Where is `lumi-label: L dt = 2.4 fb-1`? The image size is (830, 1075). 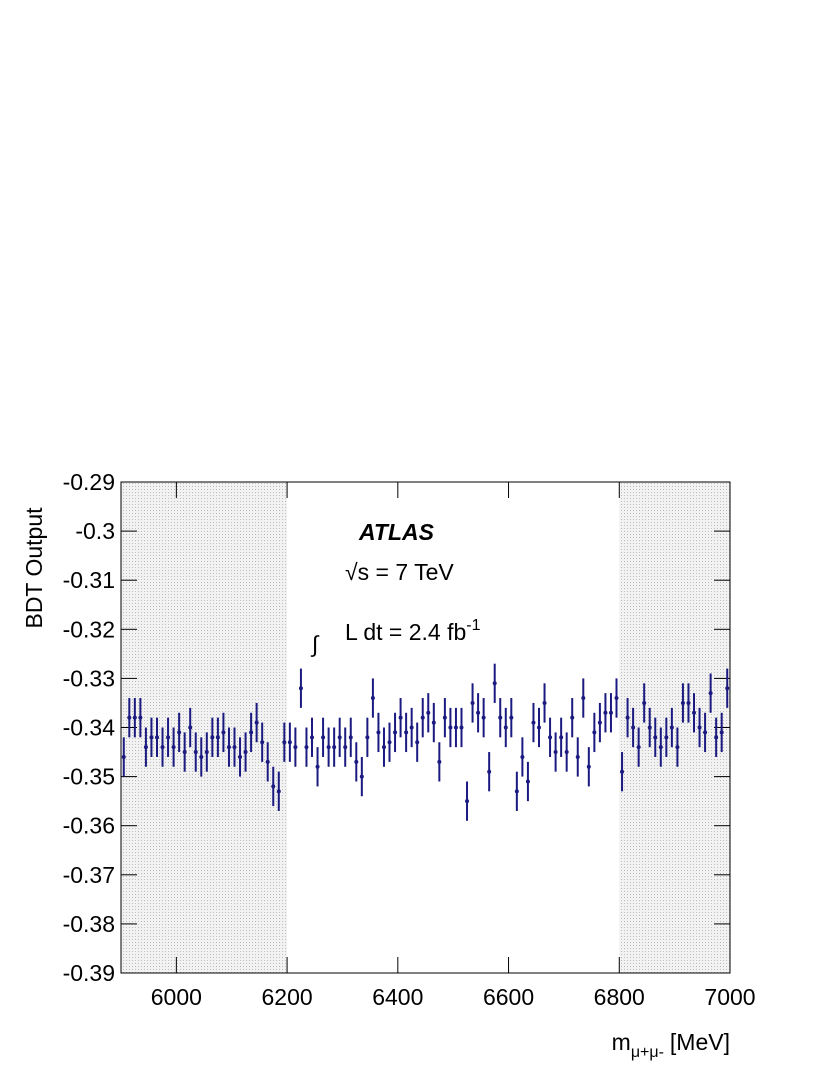 lumi-label: L dt = 2.4 fb-1 is located at coordinates (413, 631).